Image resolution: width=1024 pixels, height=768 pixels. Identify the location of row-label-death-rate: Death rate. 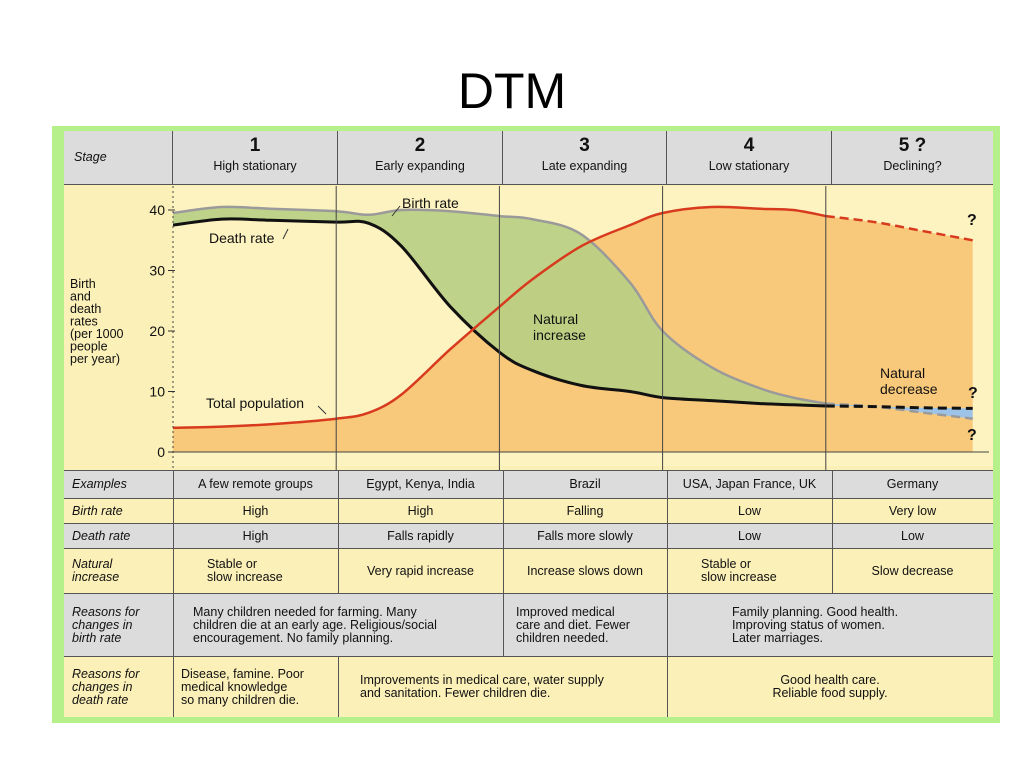
(118, 536).